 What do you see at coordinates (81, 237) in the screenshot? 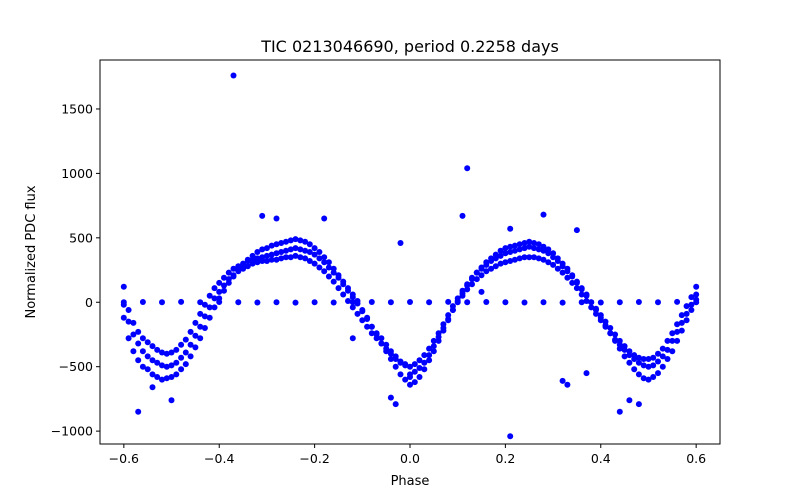
I see `y-tick-label: 500` at bounding box center [81, 237].